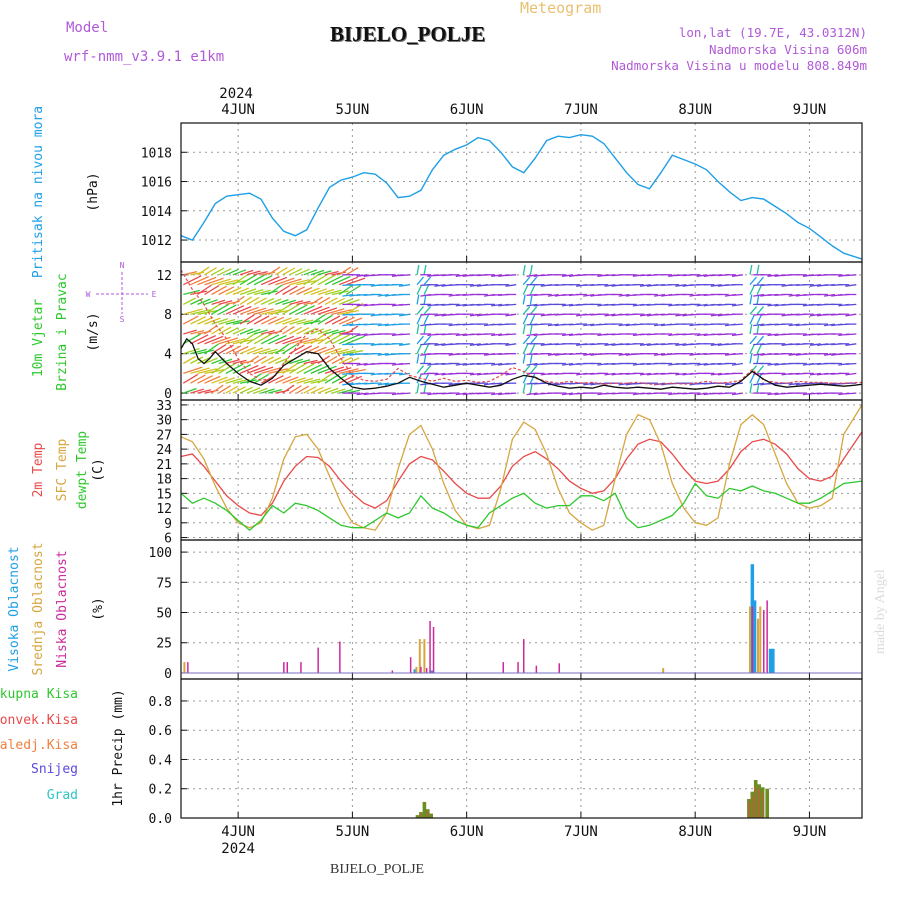  I want to click on panel-frame, so click(521, 192).